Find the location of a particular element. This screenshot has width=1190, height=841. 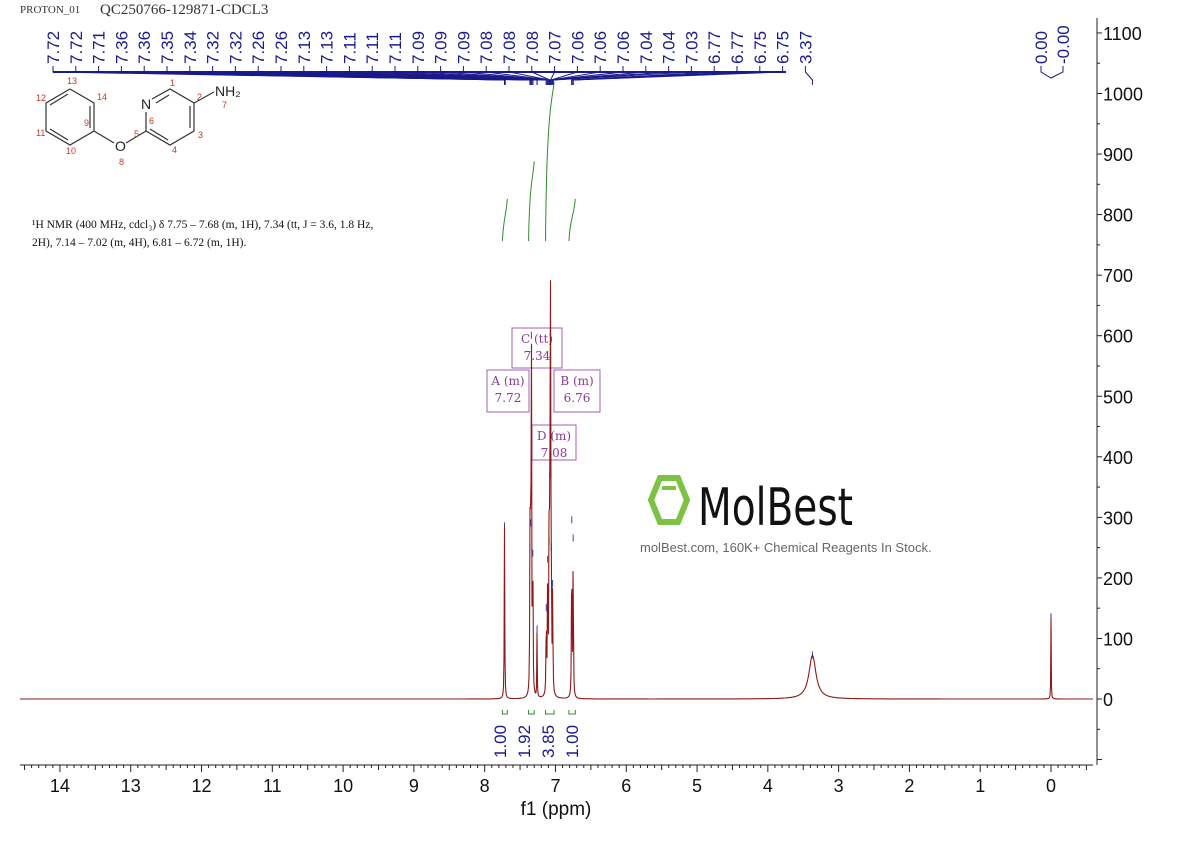

multiplet-box is located at coordinates (577, 391).